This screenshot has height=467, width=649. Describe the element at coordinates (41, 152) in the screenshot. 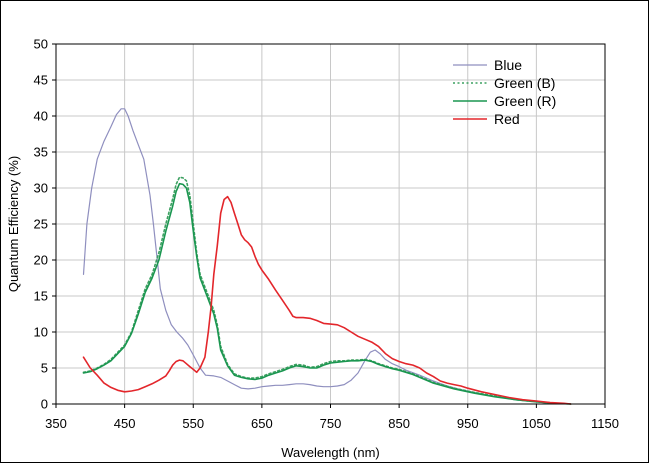

I see `y-tick-label: 35` at that location.